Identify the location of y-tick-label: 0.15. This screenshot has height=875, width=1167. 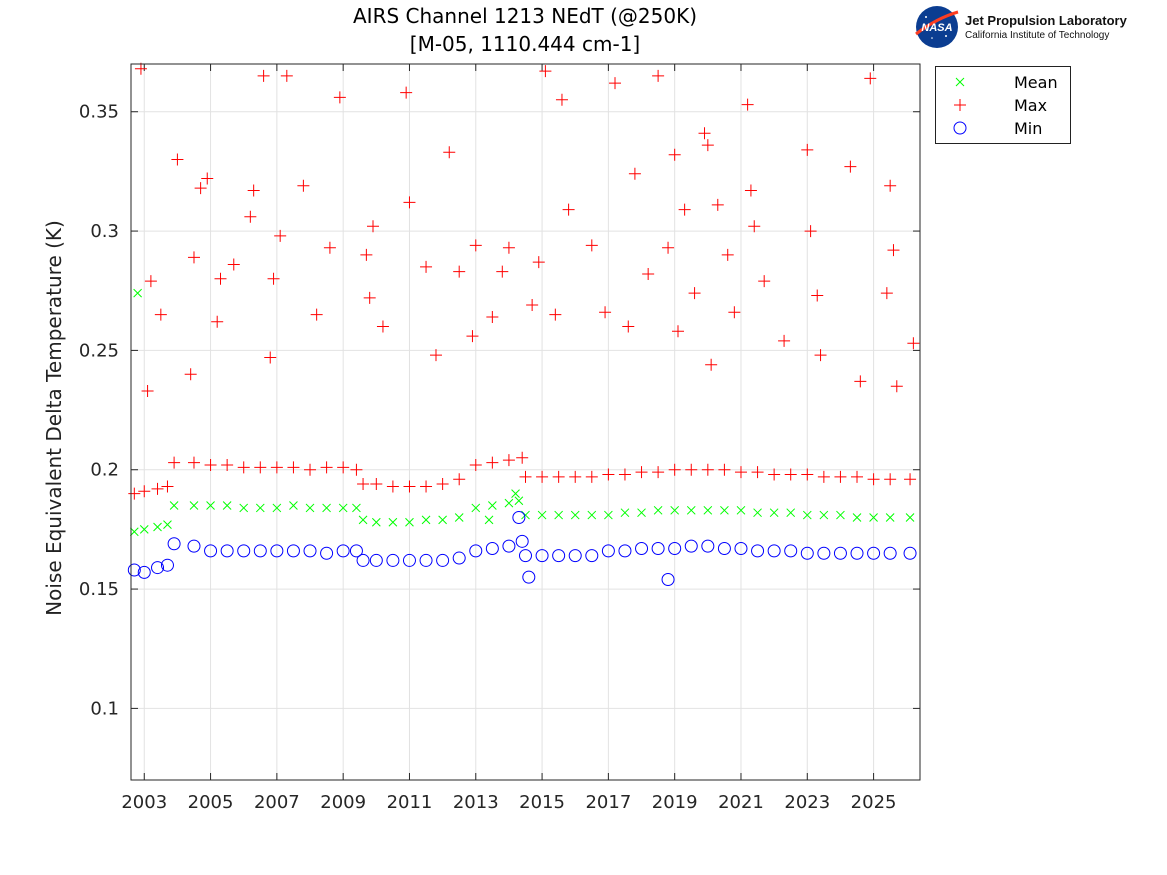
(99, 589).